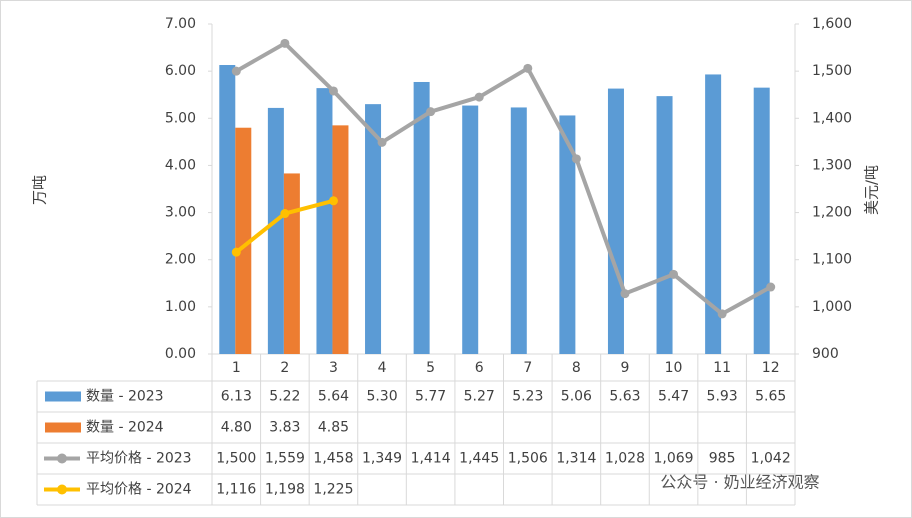  I want to click on y2-tick-label: 1,100, so click(832, 260).